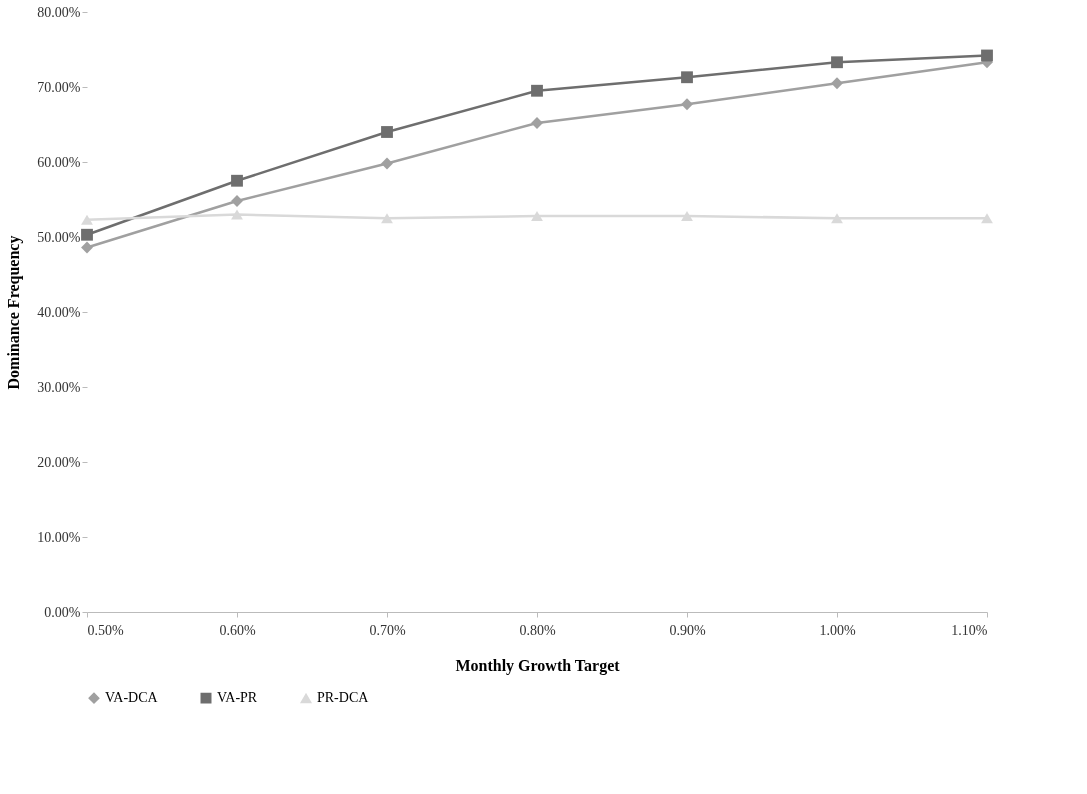 This screenshot has width=1087, height=794. What do you see at coordinates (343, 698) in the screenshot?
I see `legend-label: PR-DCA` at bounding box center [343, 698].